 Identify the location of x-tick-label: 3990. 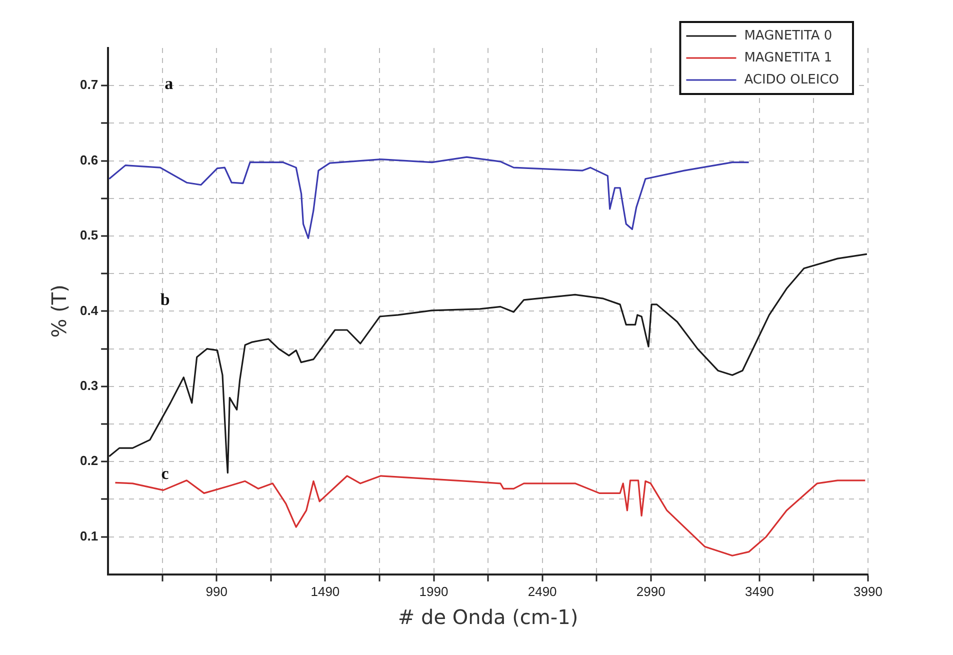
(868, 591).